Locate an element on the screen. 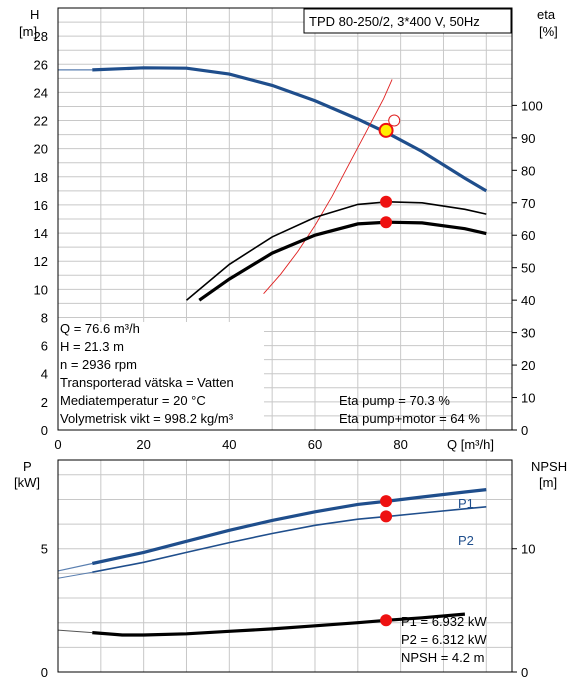  chart-title-box is located at coordinates (407, 21).